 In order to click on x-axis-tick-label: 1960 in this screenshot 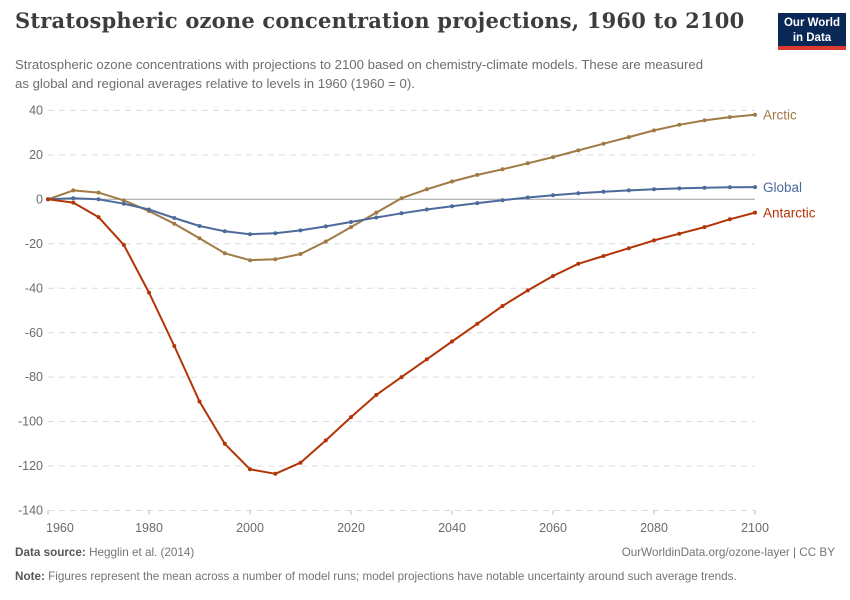, I will do `click(60, 528)`.